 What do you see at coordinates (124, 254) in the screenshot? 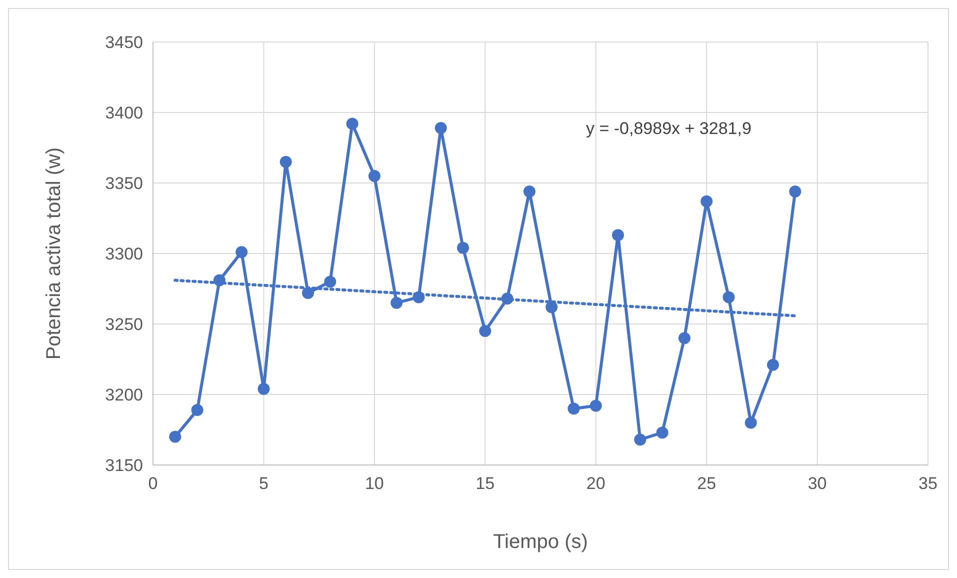
I see `y-tick-label: 3300` at bounding box center [124, 254].